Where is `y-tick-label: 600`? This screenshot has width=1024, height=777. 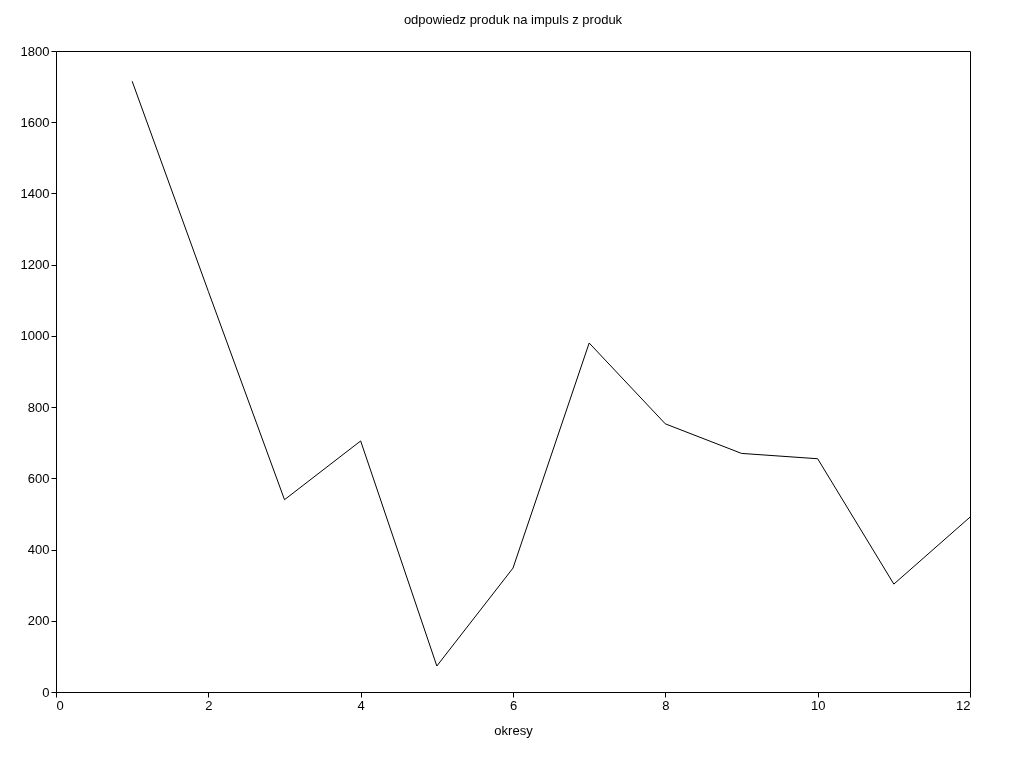 y-tick-label: 600 is located at coordinates (38, 478).